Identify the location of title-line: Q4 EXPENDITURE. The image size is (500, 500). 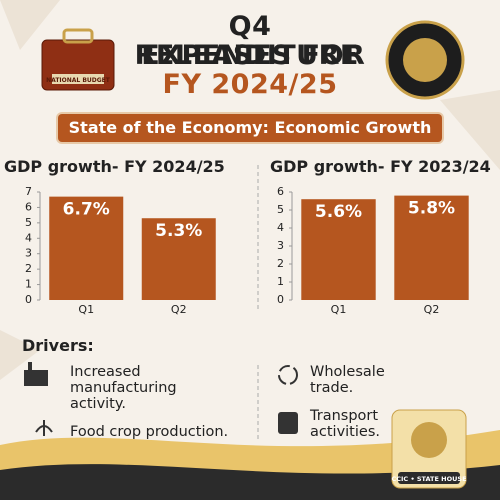
(250, 41).